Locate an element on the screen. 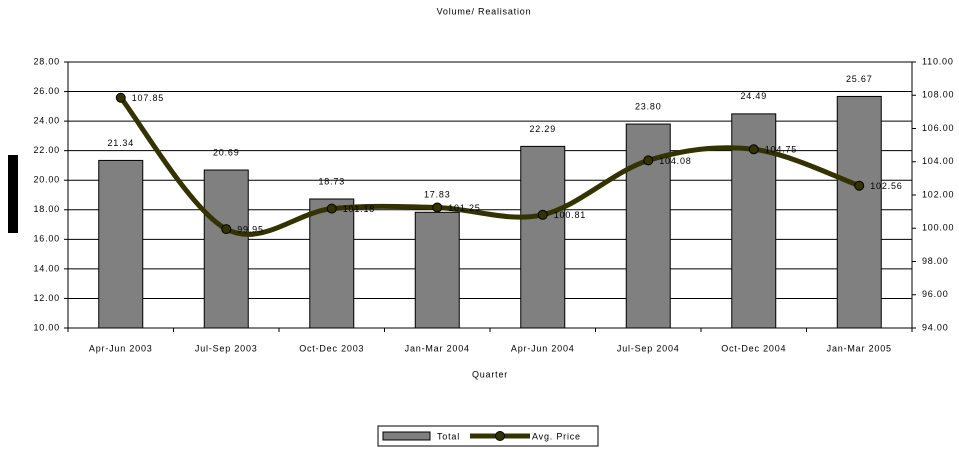  bar-value-label: 23.80 is located at coordinates (648, 106).